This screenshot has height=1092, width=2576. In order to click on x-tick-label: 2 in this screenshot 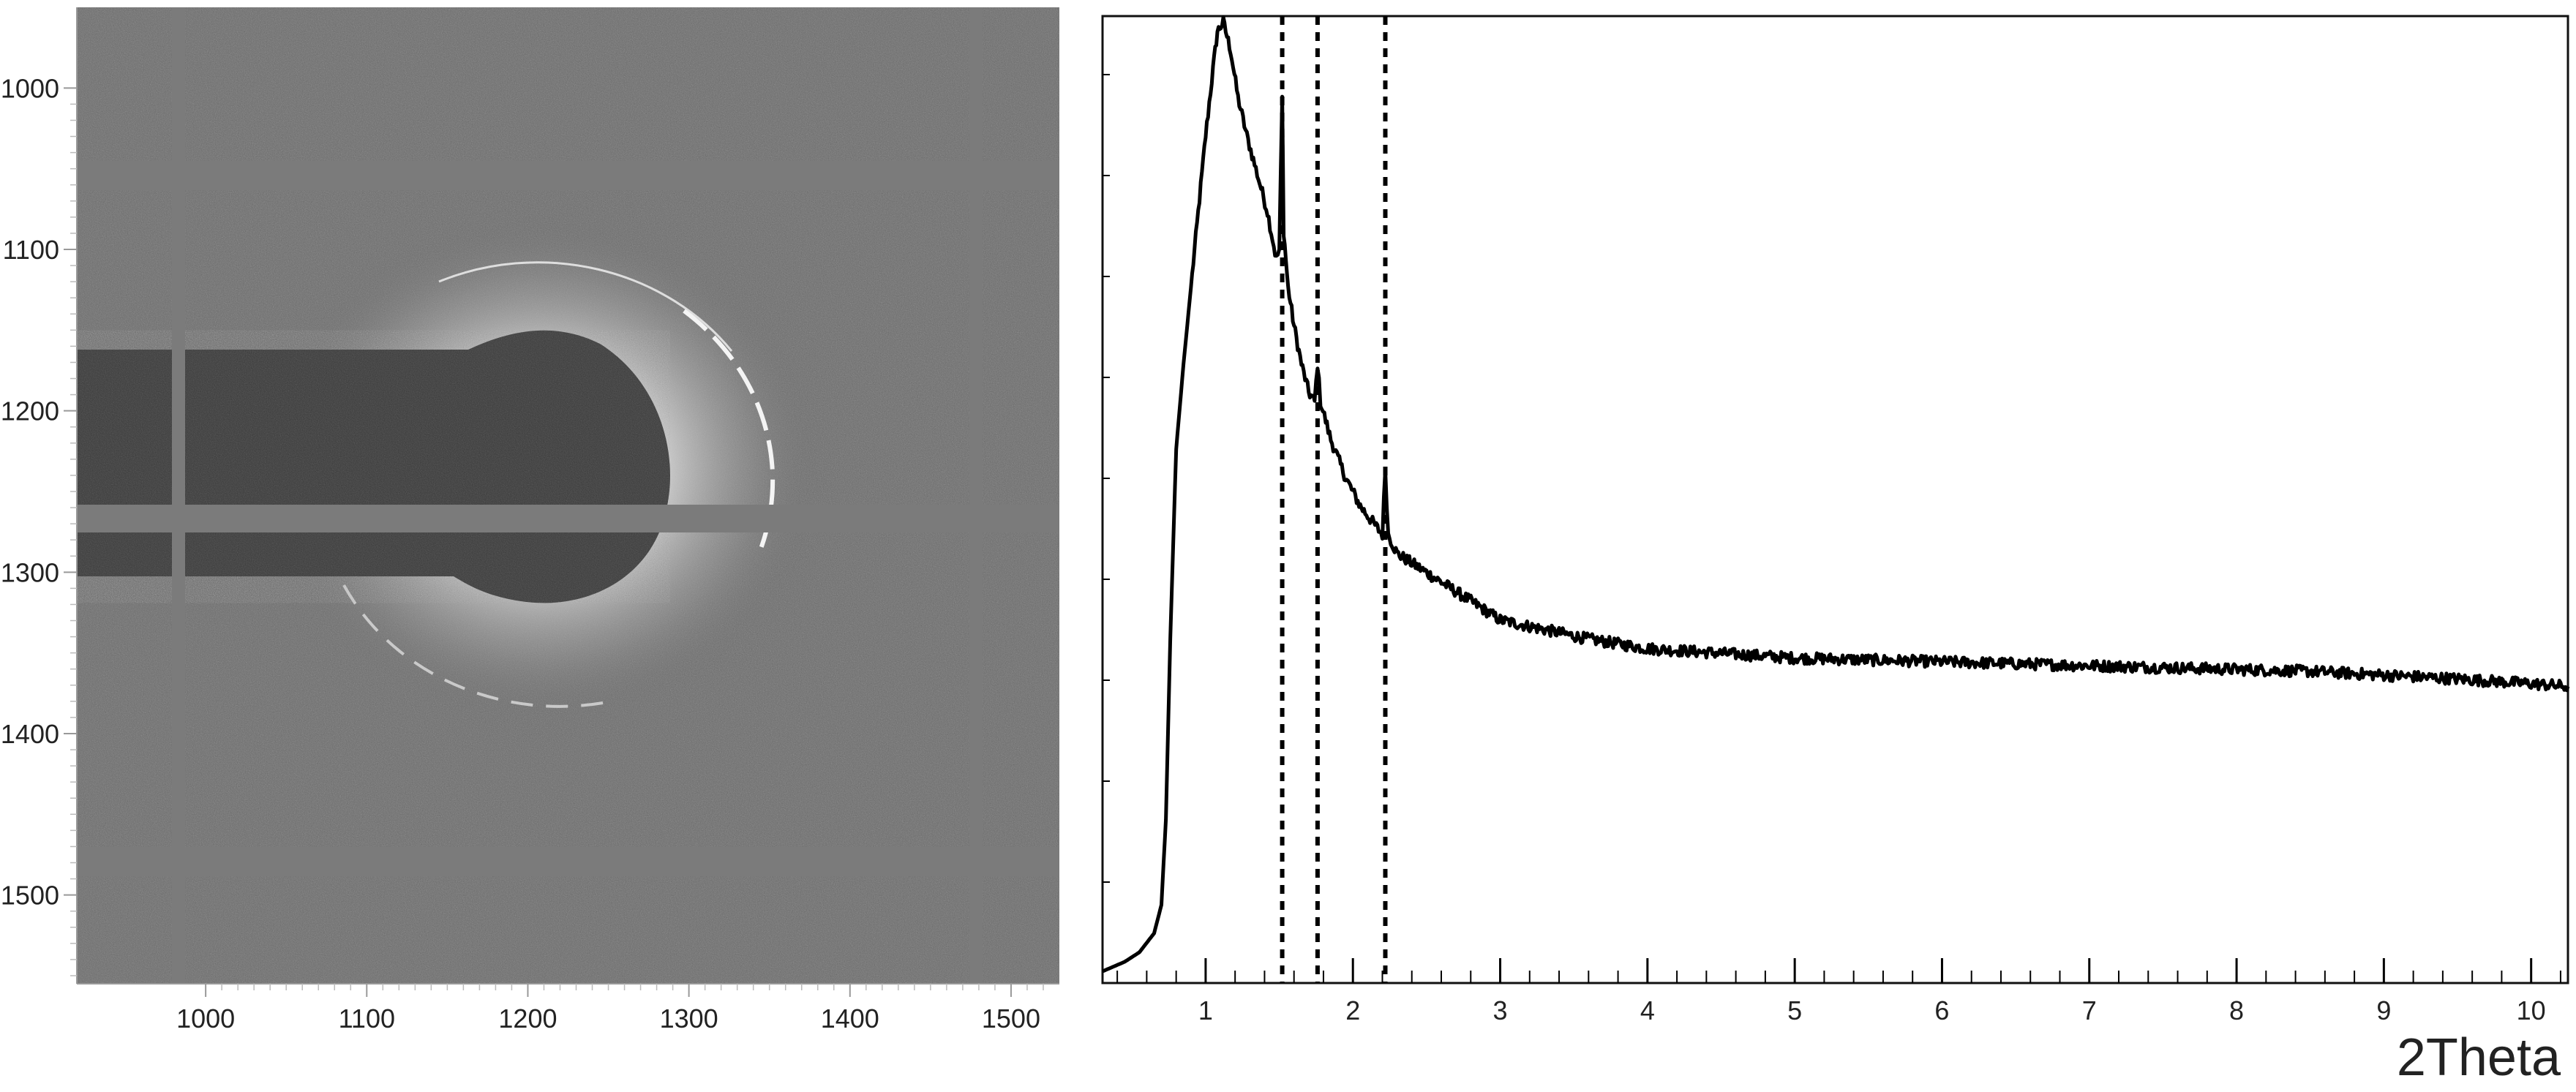, I will do `click(1352, 1010)`.